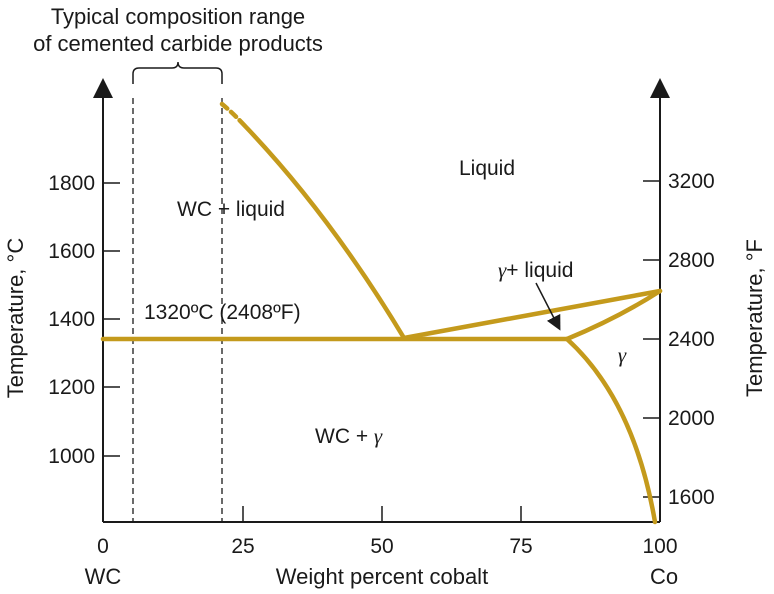 This screenshot has height=594, width=774. What do you see at coordinates (691, 339) in the screenshot?
I see `right-tick-label: 2400` at bounding box center [691, 339].